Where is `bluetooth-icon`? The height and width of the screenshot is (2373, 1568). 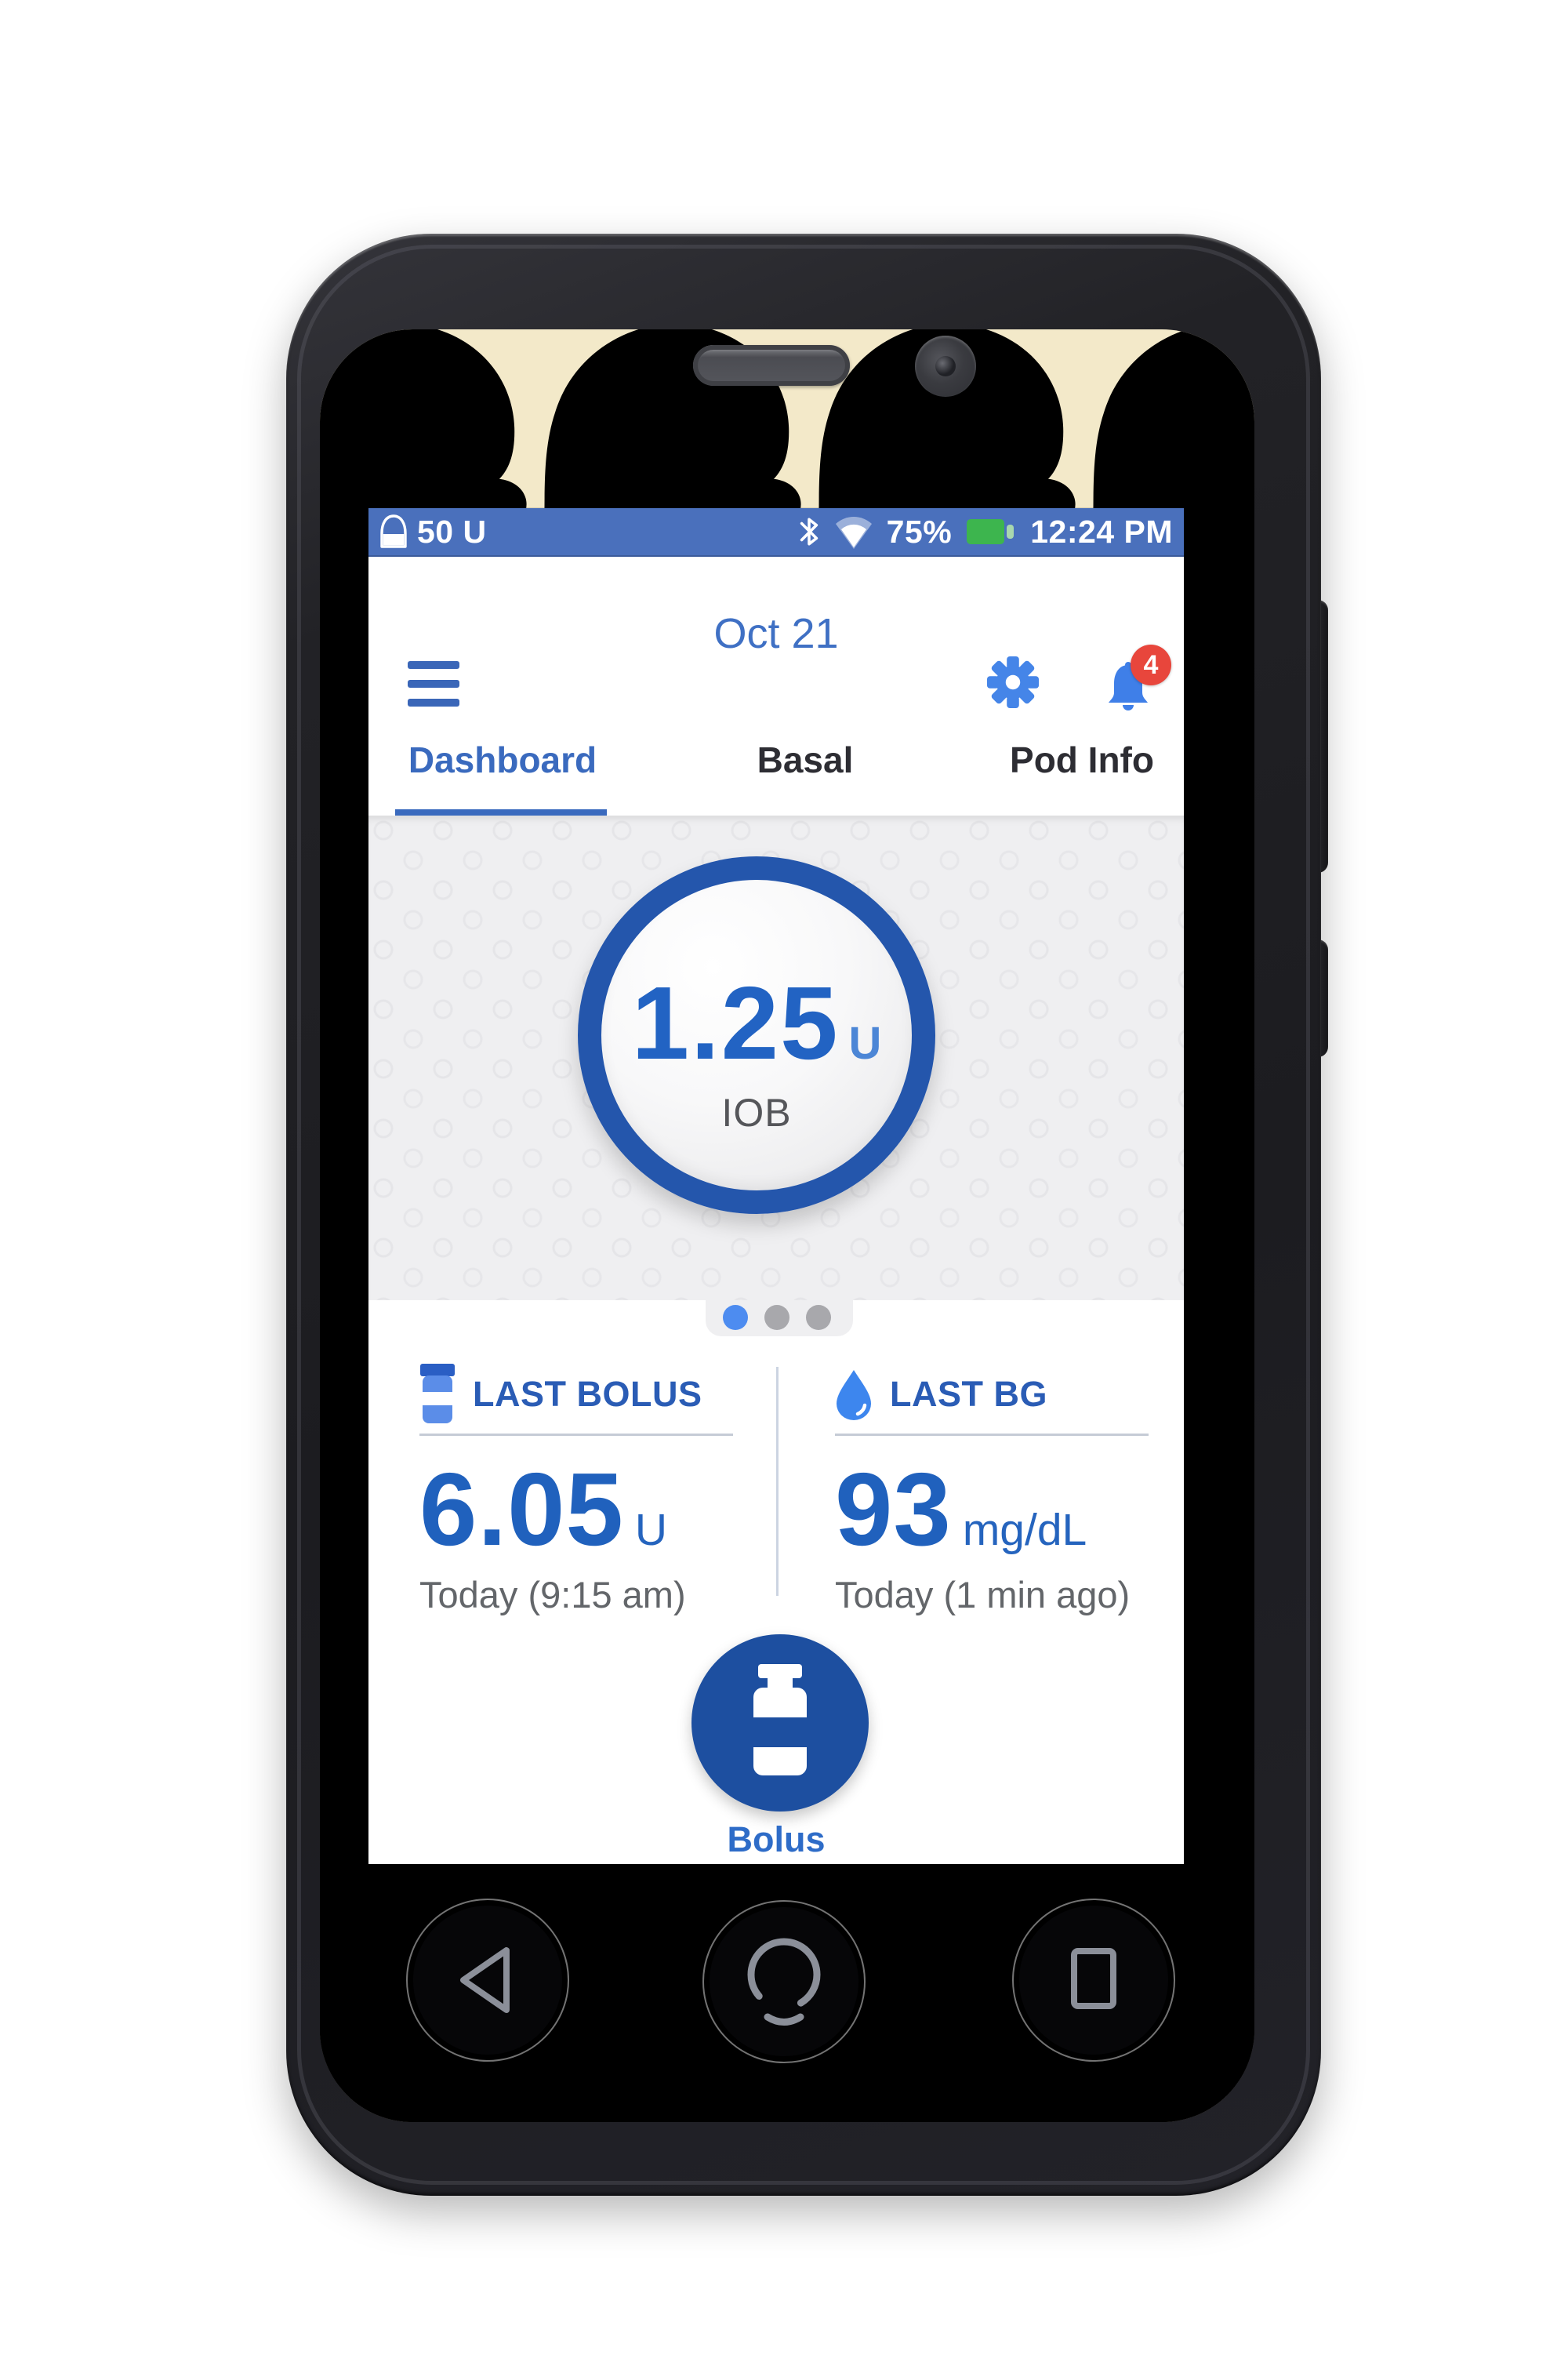
bluetooth-icon is located at coordinates (809, 532).